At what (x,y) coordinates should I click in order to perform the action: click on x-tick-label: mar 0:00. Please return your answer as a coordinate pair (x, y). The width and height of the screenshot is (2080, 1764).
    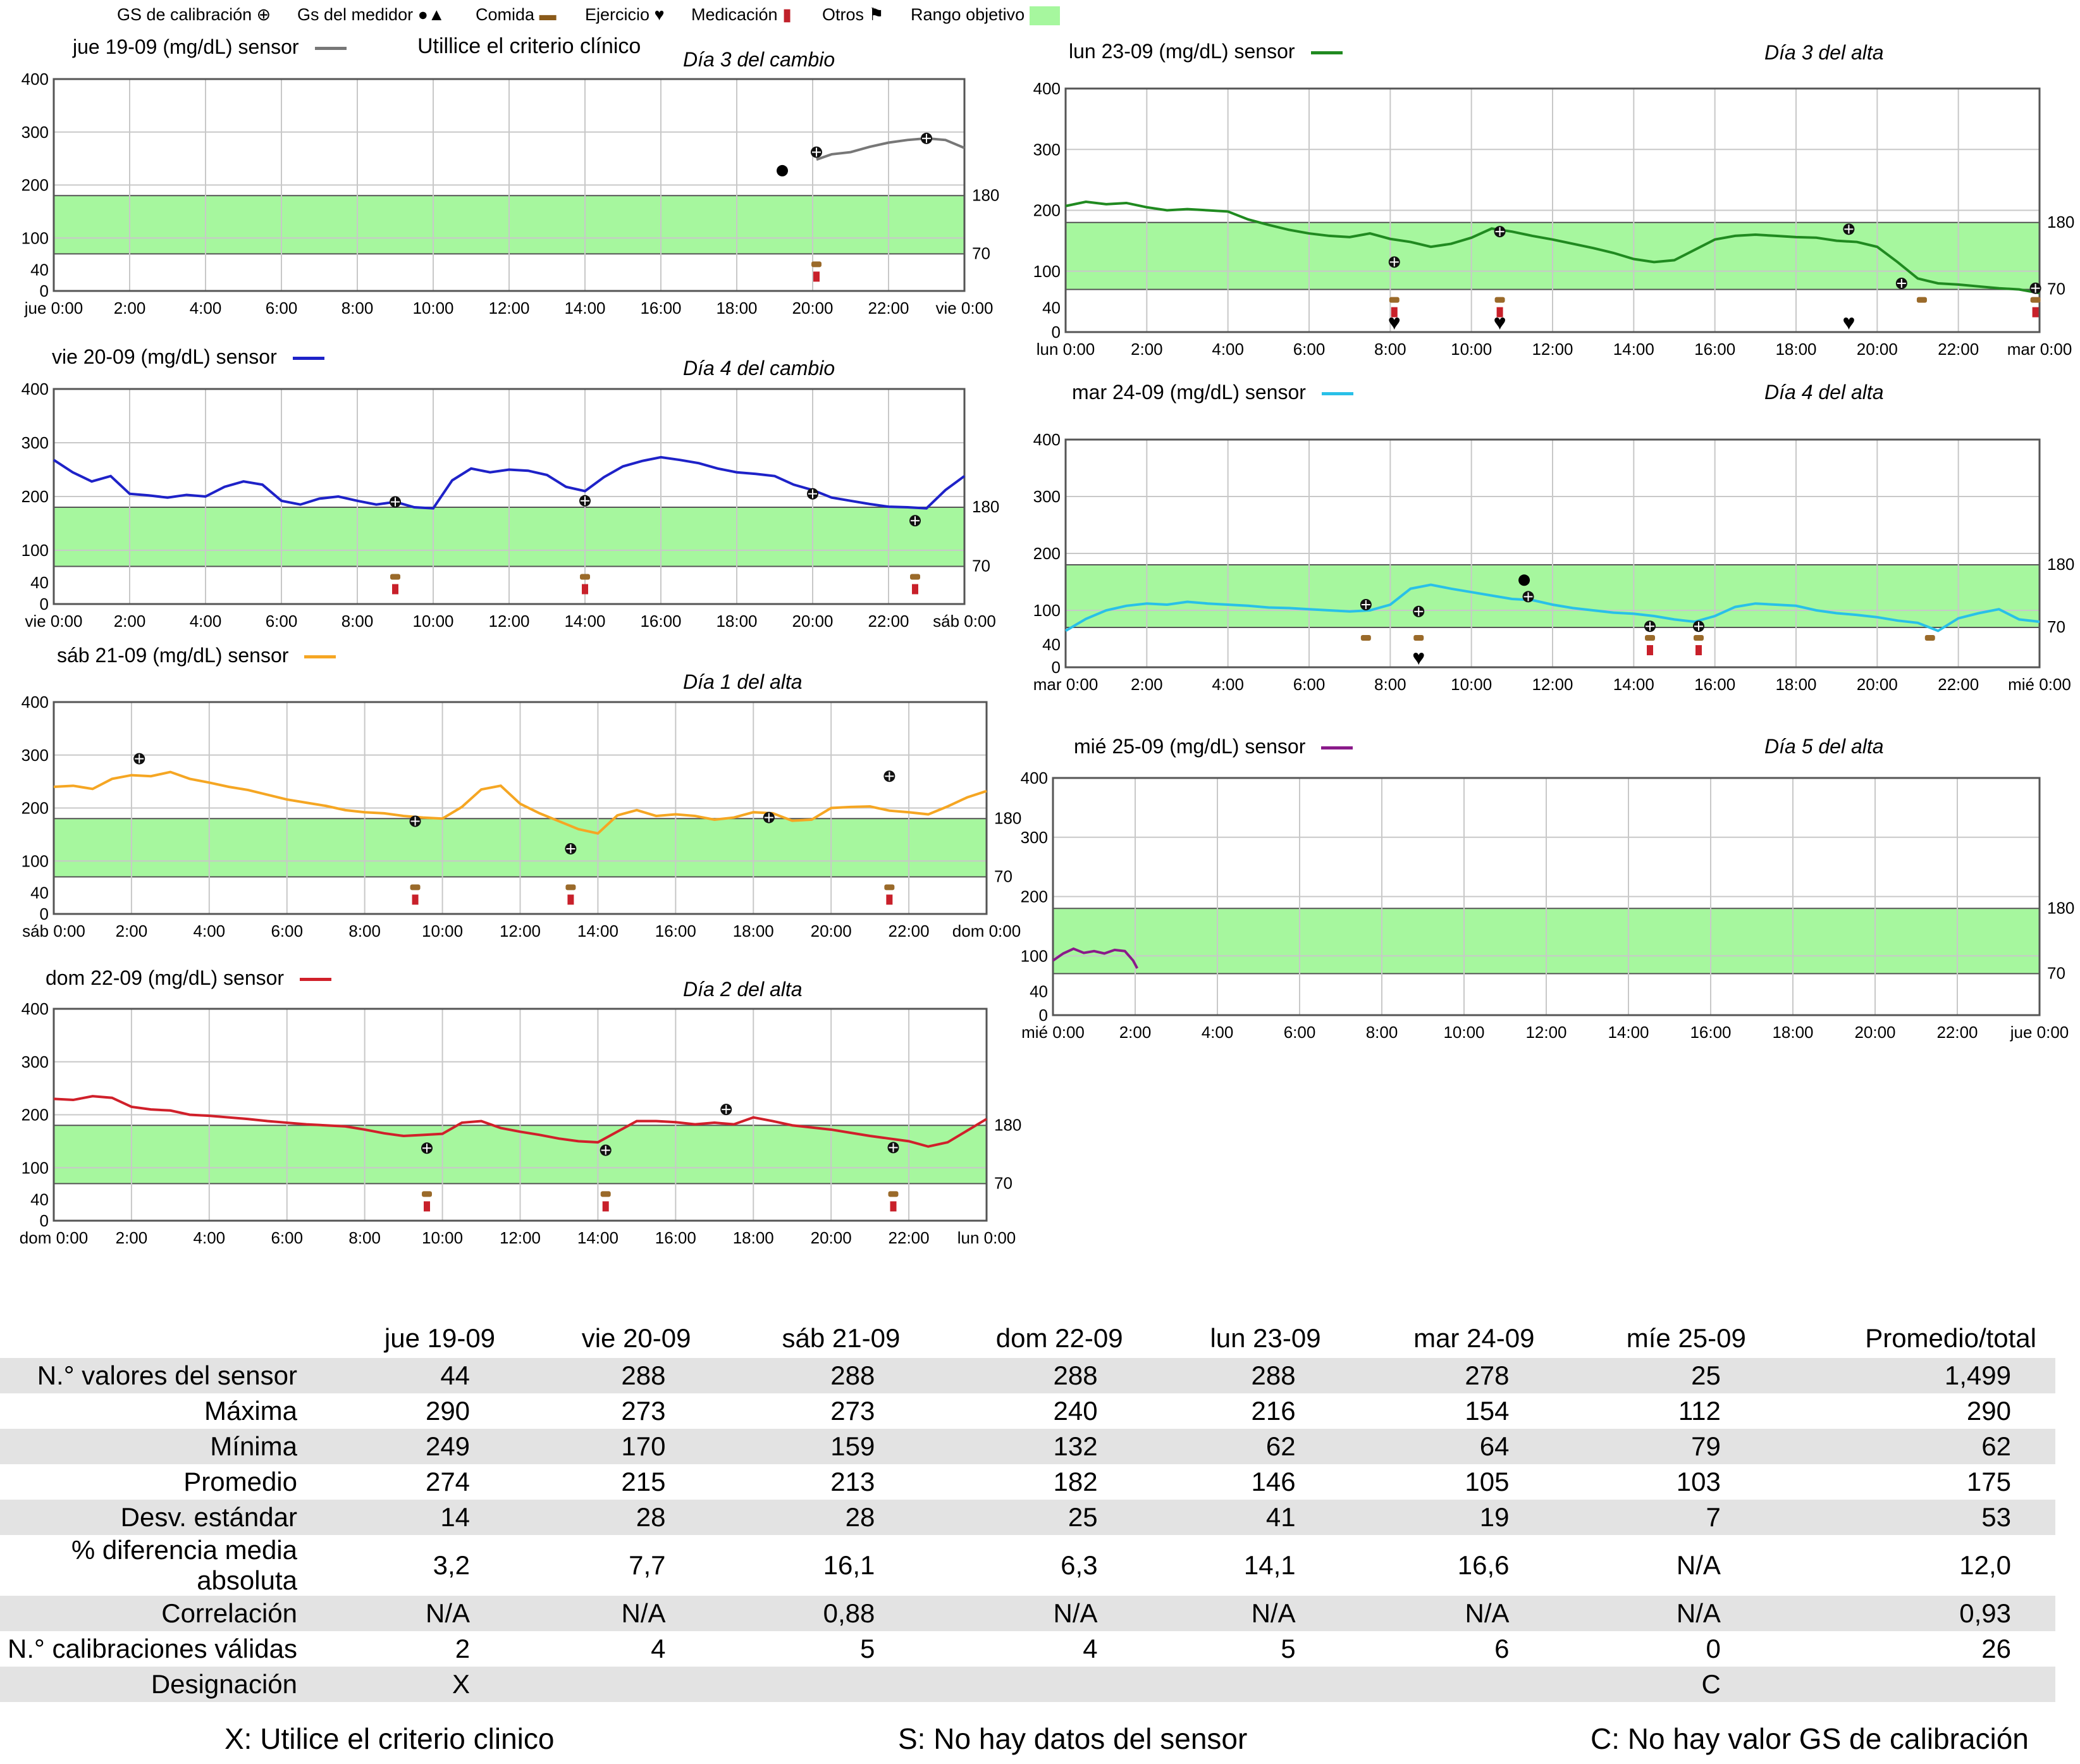
    Looking at the image, I should click on (1065, 685).